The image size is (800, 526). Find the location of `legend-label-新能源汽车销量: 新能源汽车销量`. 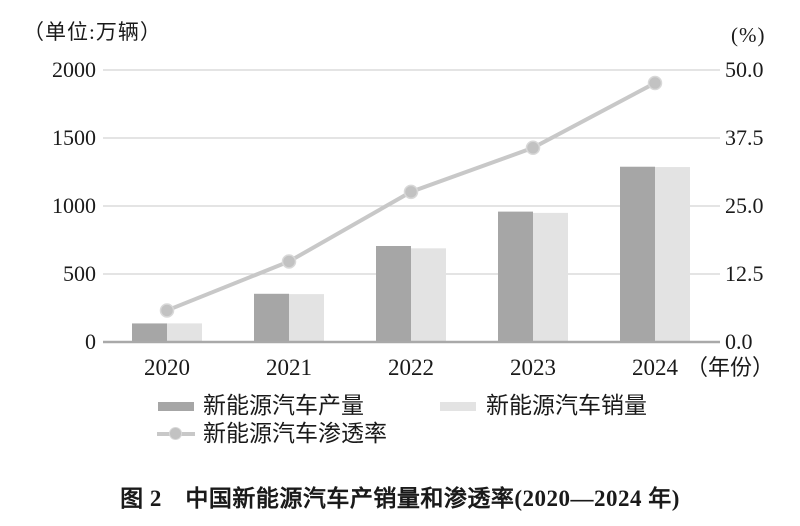

legend-label-新能源汽车销量: 新能源汽车销量 is located at coordinates (566, 405).